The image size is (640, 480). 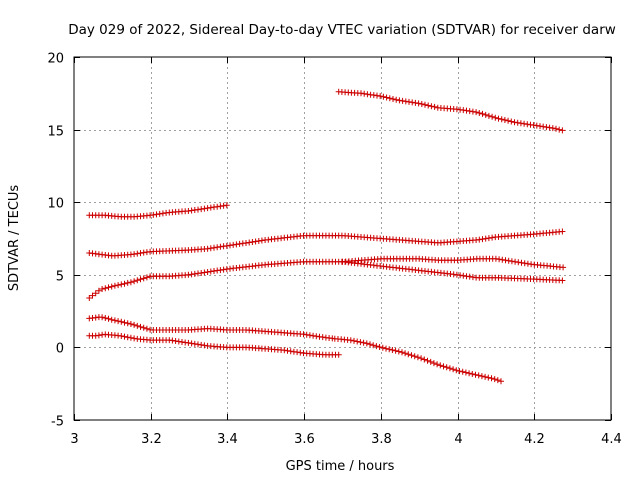 I want to click on y-tick-label: 20, so click(x=55, y=59).